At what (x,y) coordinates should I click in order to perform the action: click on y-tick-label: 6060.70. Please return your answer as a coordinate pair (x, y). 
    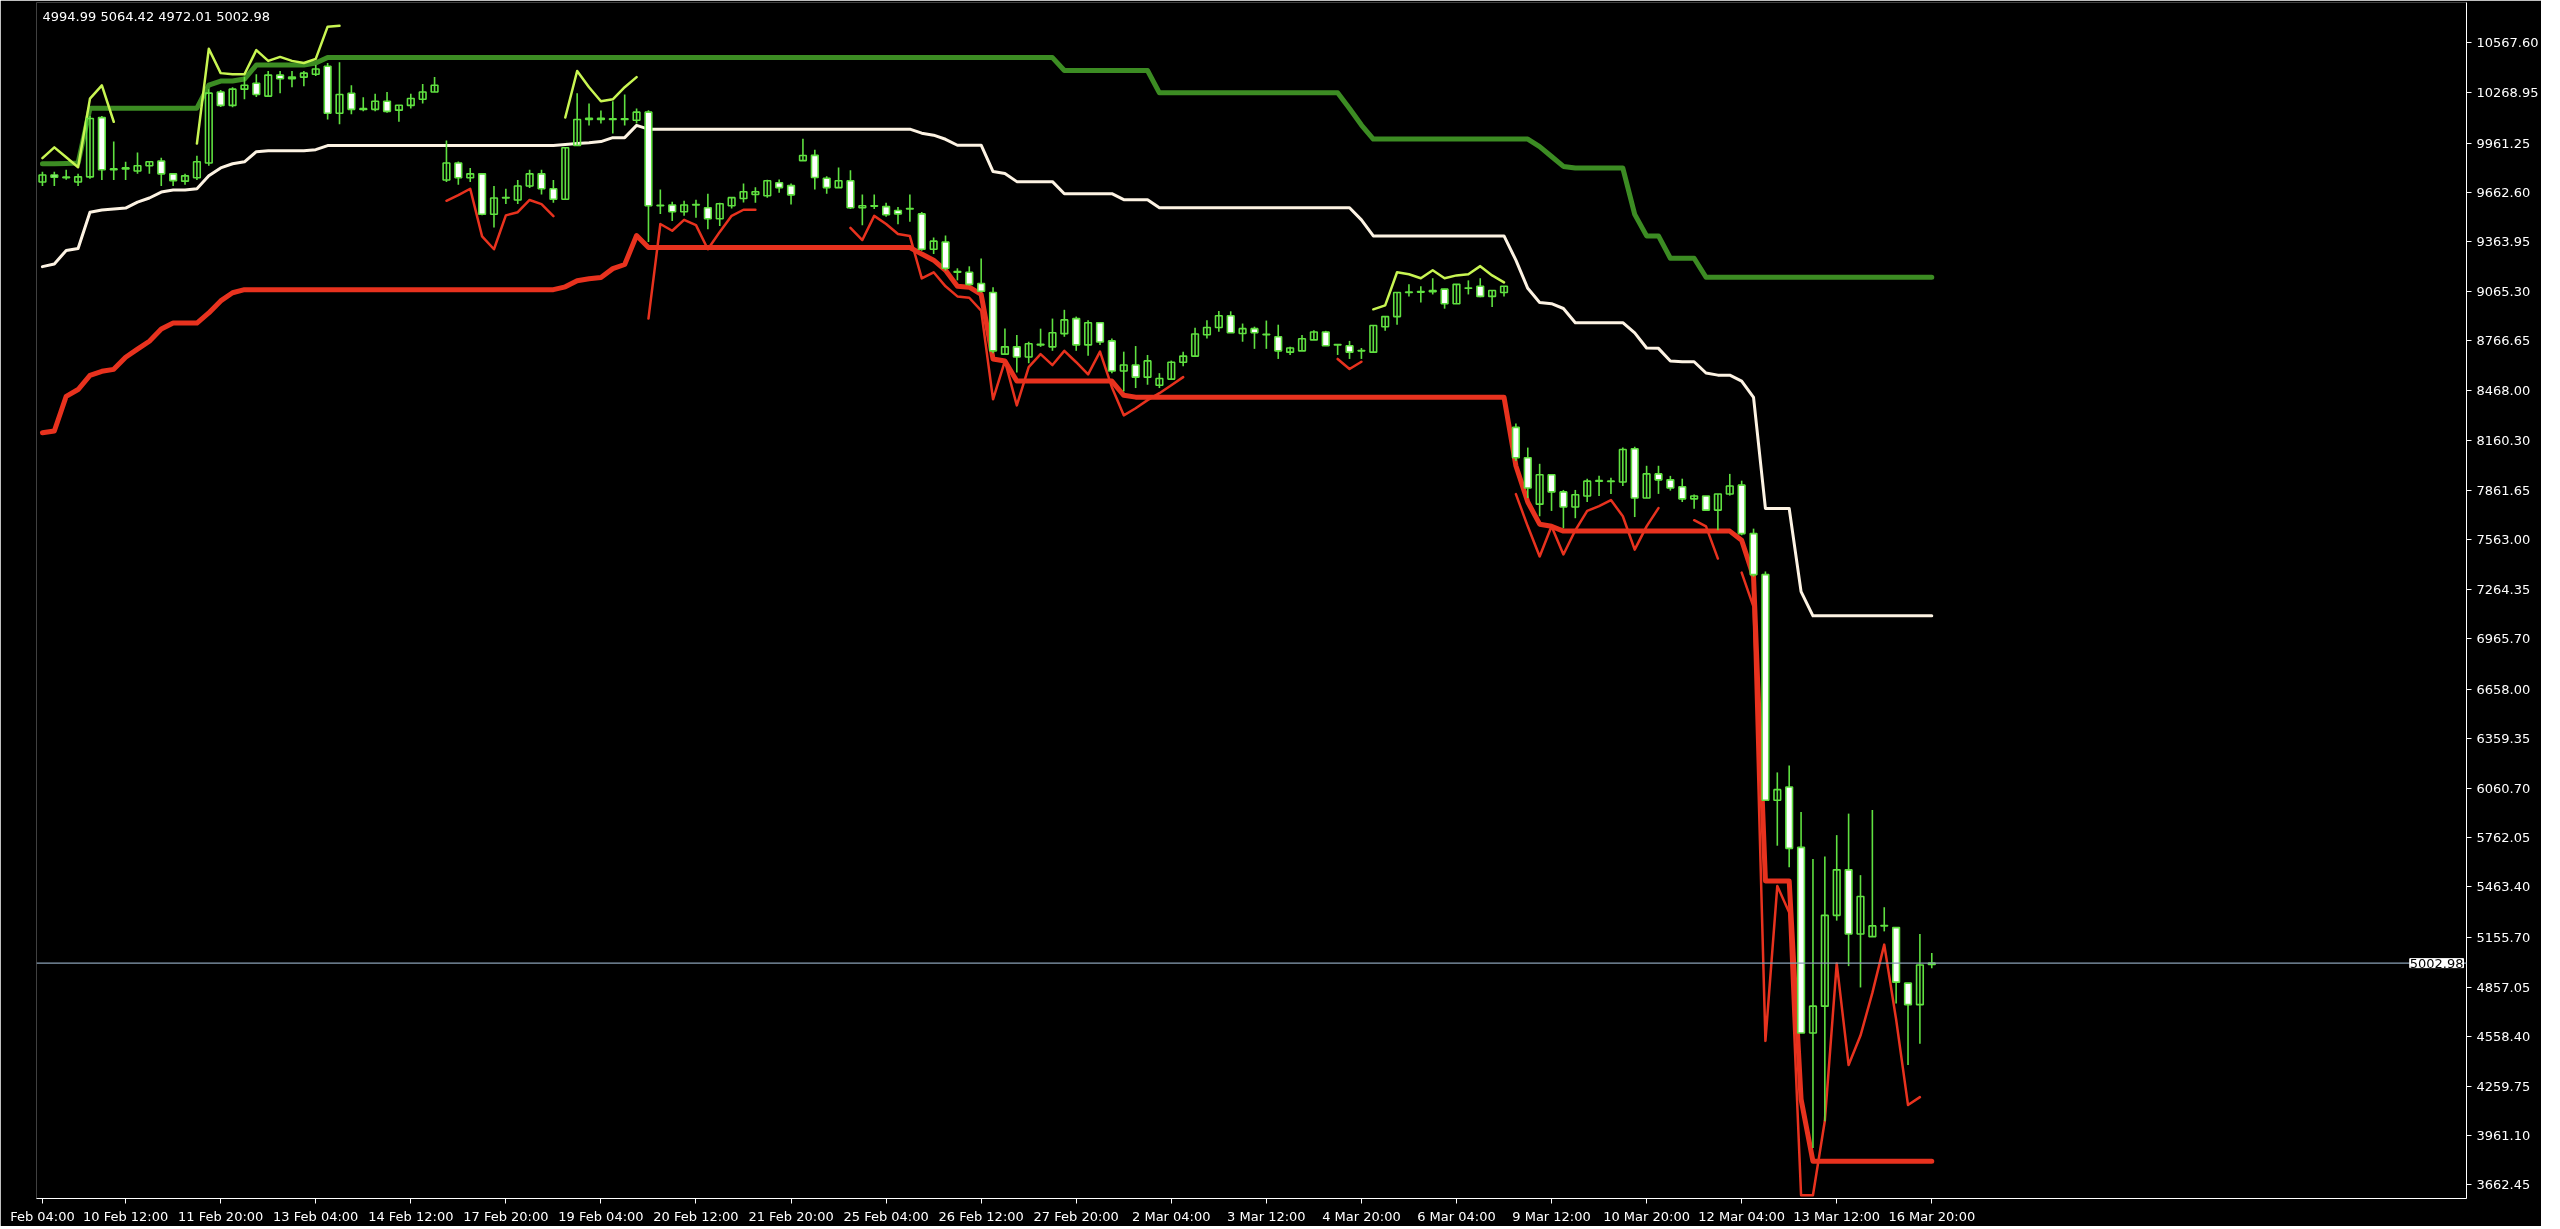
    Looking at the image, I should click on (2503, 788).